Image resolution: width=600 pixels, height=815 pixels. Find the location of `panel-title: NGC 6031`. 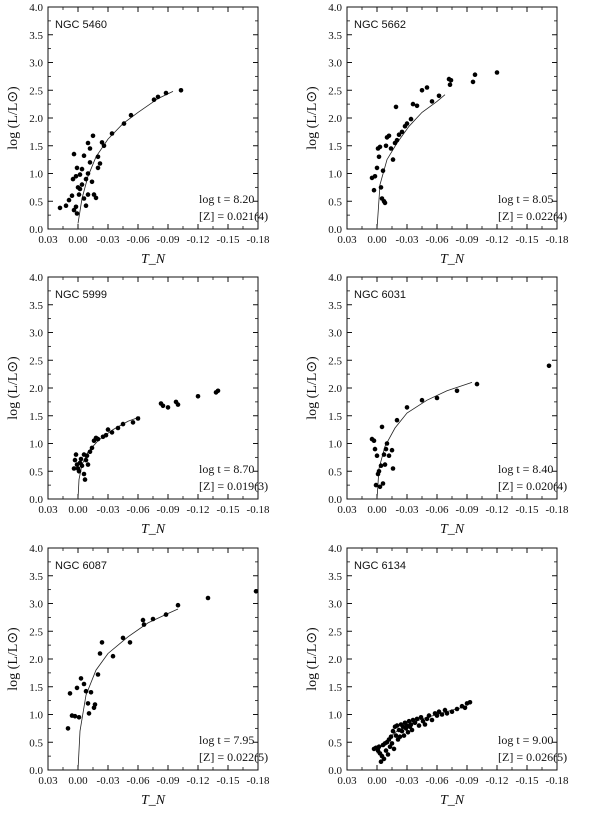

panel-title: NGC 6031 is located at coordinates (380, 295).